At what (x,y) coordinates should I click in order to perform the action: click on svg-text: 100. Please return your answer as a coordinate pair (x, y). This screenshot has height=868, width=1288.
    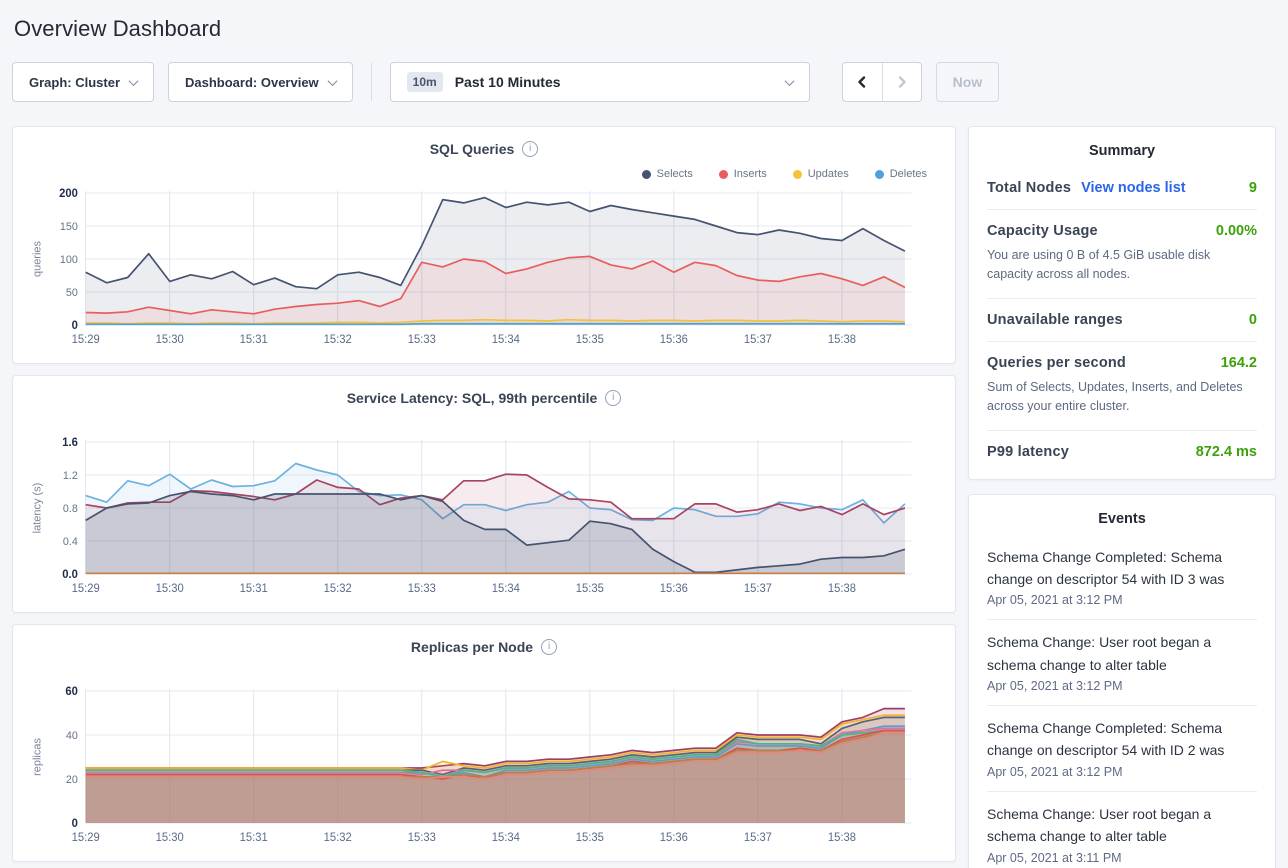
    Looking at the image, I should click on (69, 260).